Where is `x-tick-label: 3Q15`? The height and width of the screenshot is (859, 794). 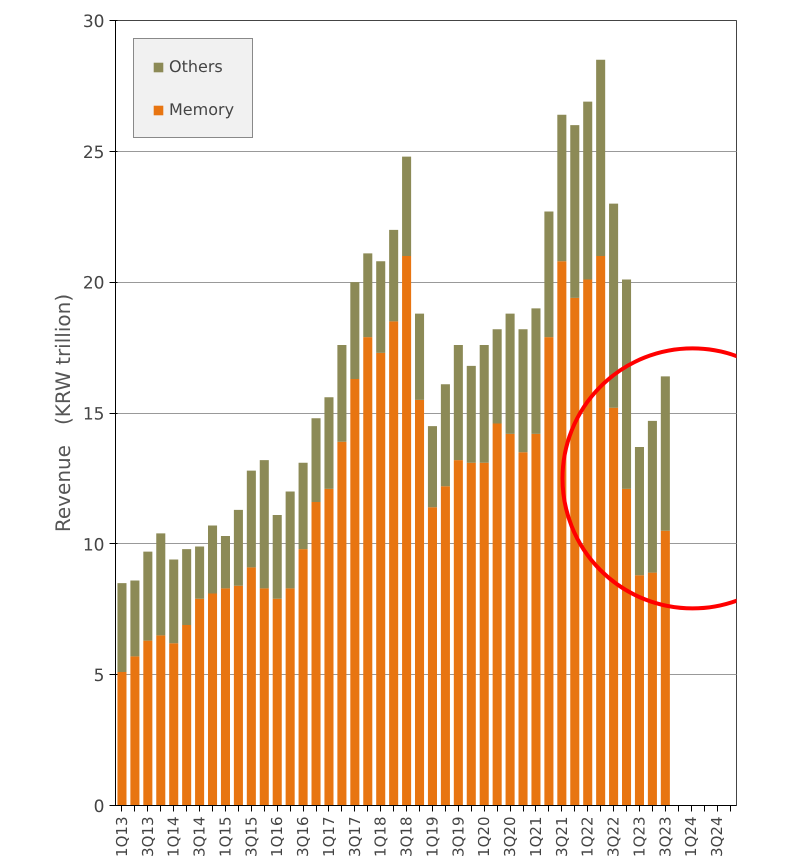
x-tick-label: 3Q15 is located at coordinates (251, 836).